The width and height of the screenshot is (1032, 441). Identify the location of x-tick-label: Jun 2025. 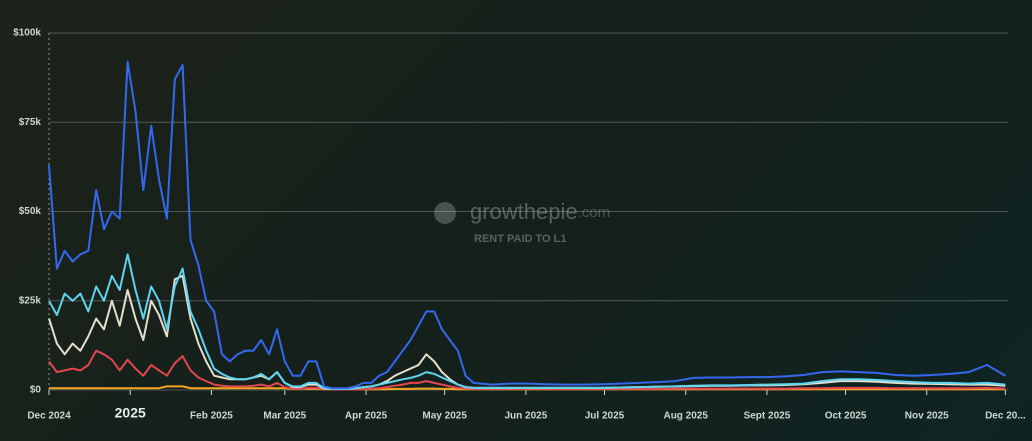
(525, 416).